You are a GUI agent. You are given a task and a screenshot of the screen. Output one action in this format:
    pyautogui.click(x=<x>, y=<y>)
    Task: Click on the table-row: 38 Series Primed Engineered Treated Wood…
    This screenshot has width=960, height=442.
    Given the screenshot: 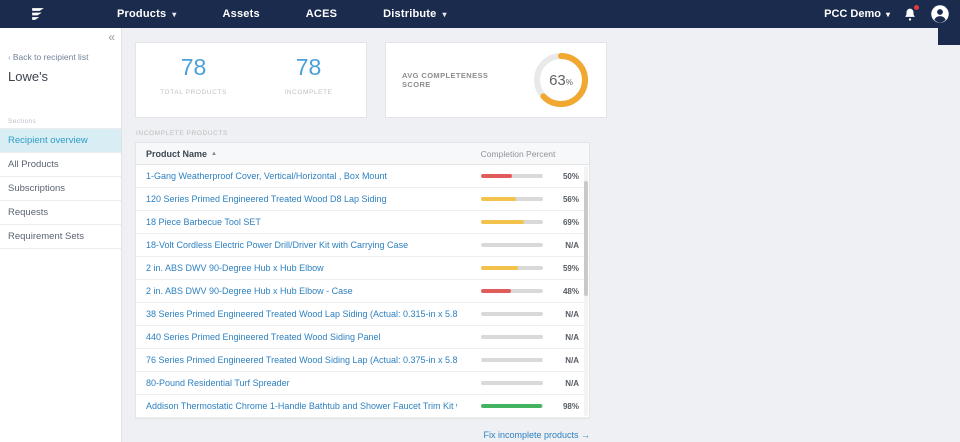 What is the action you would take?
    pyautogui.click(x=362, y=314)
    